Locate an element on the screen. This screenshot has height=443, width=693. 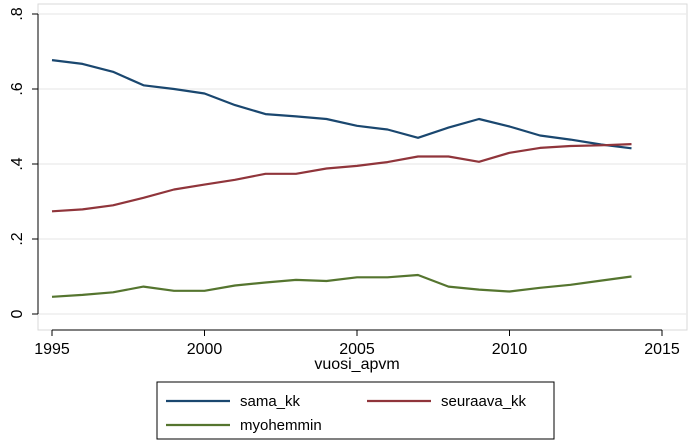
legend-label-myohemmin: myohemmin is located at coordinates (281, 425).